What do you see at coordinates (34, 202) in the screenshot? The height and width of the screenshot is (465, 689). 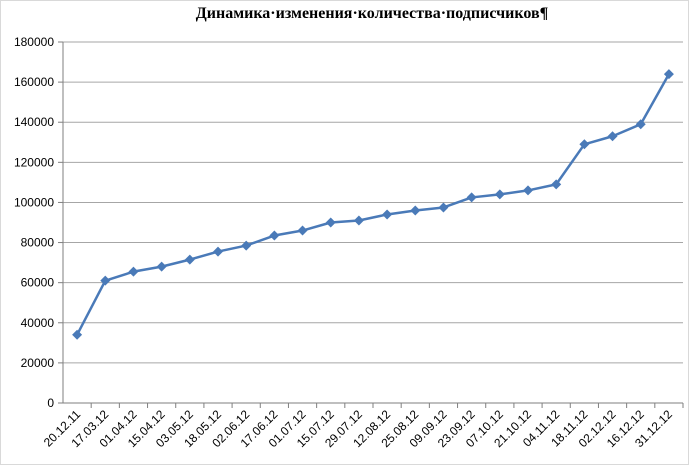 I see `y-tick-label: 100000` at bounding box center [34, 202].